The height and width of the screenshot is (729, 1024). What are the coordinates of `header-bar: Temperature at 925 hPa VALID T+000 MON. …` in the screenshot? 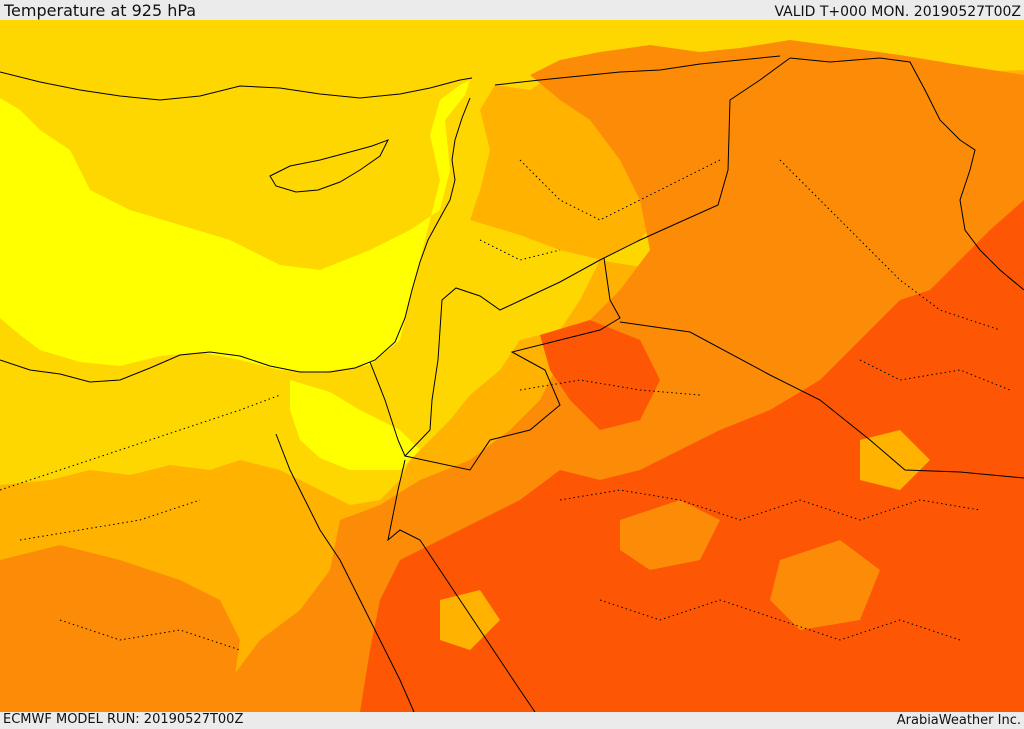 It's located at (512, 10).